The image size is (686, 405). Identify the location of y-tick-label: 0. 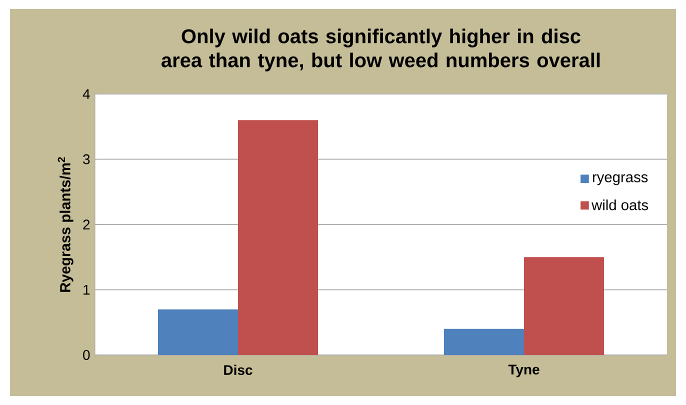
(86, 355).